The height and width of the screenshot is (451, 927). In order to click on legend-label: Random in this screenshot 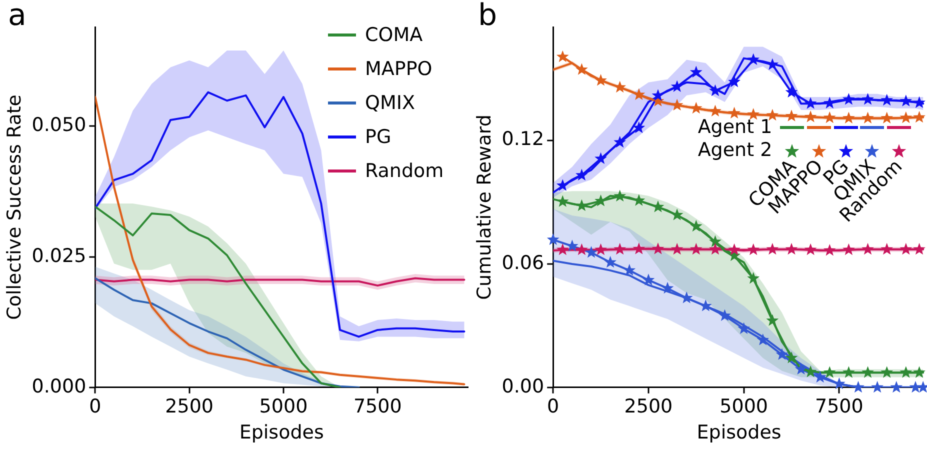, I will do `click(404, 171)`.